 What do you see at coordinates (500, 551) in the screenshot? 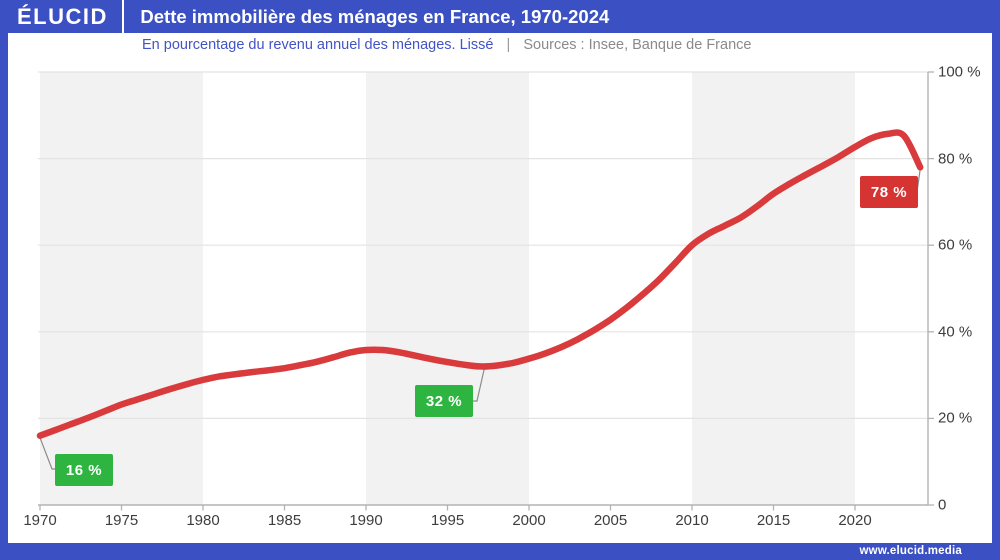
I see `footer-bar: www.elucid.media` at bounding box center [500, 551].